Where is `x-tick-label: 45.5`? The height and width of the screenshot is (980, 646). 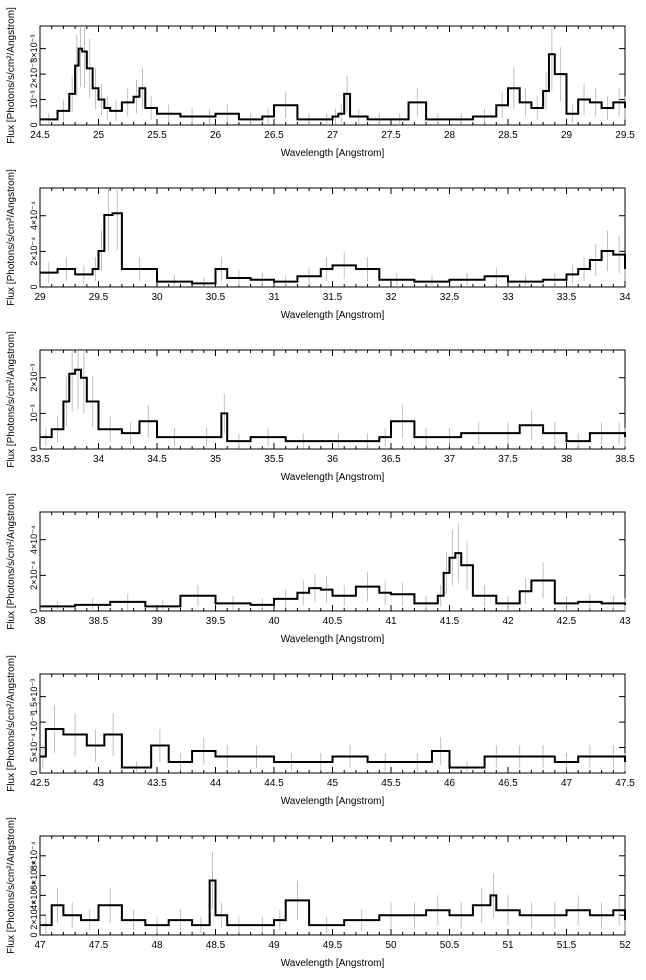 x-tick-label: 45.5 is located at coordinates (391, 783).